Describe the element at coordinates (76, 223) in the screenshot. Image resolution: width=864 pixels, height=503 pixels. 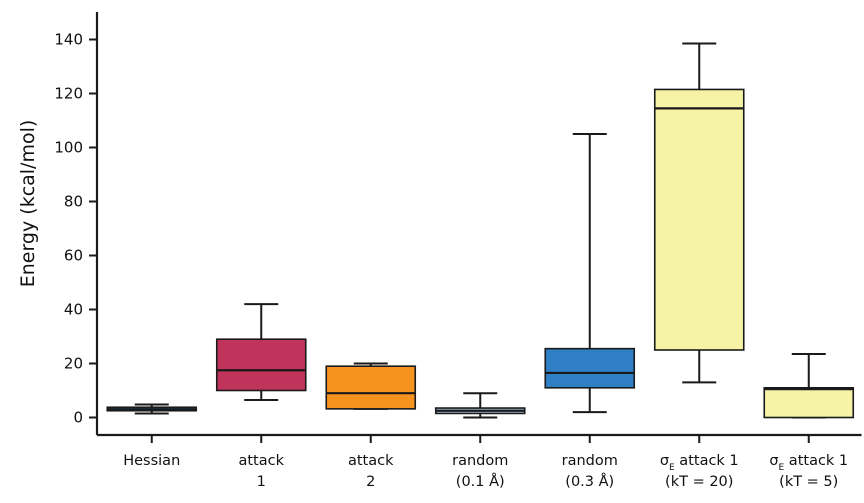
I see `y-axis: 0 20 40 60 80 100 120 140` at that location.